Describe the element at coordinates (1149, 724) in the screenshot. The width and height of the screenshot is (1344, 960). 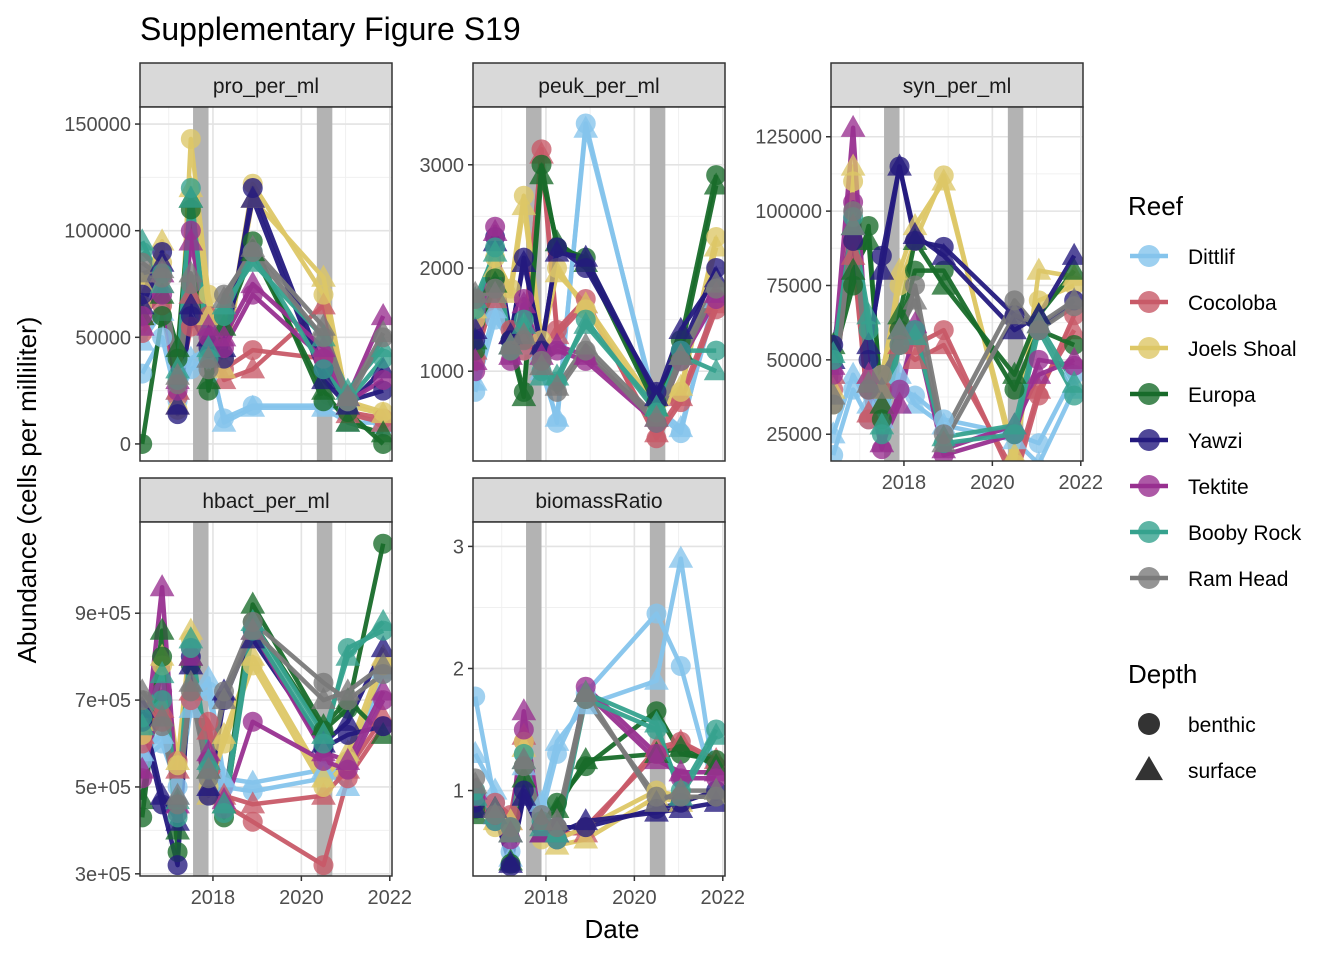
I see `legend-key-circle` at that location.